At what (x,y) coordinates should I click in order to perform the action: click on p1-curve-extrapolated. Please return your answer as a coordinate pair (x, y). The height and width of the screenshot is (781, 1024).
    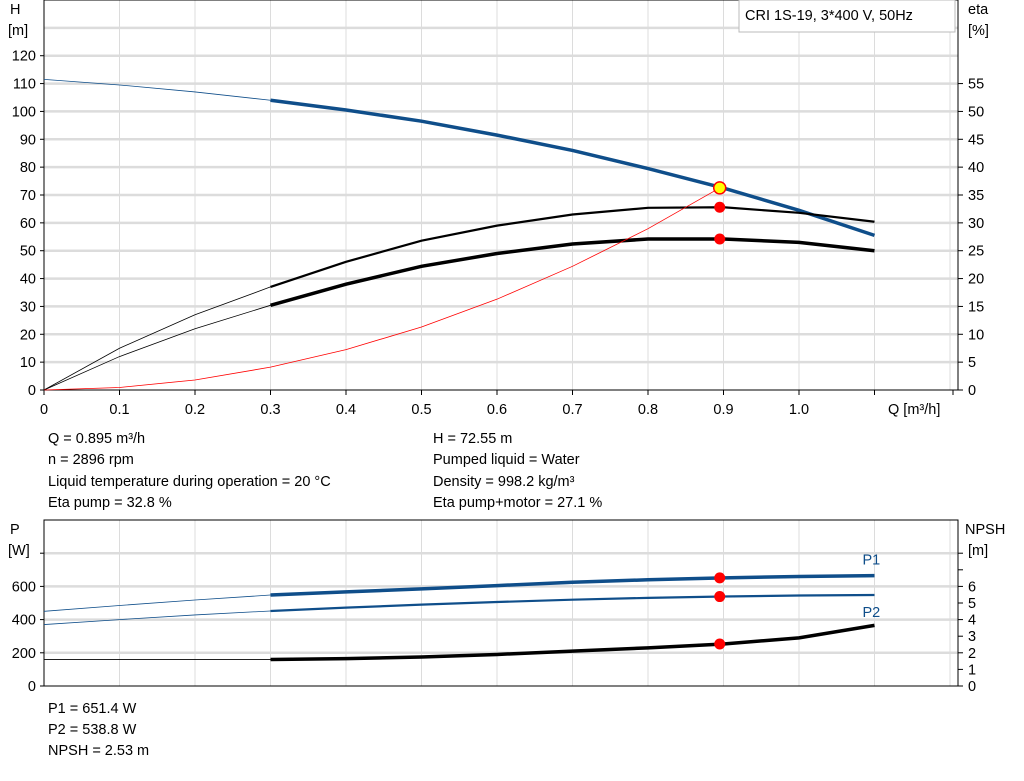
    Looking at the image, I should click on (157, 603).